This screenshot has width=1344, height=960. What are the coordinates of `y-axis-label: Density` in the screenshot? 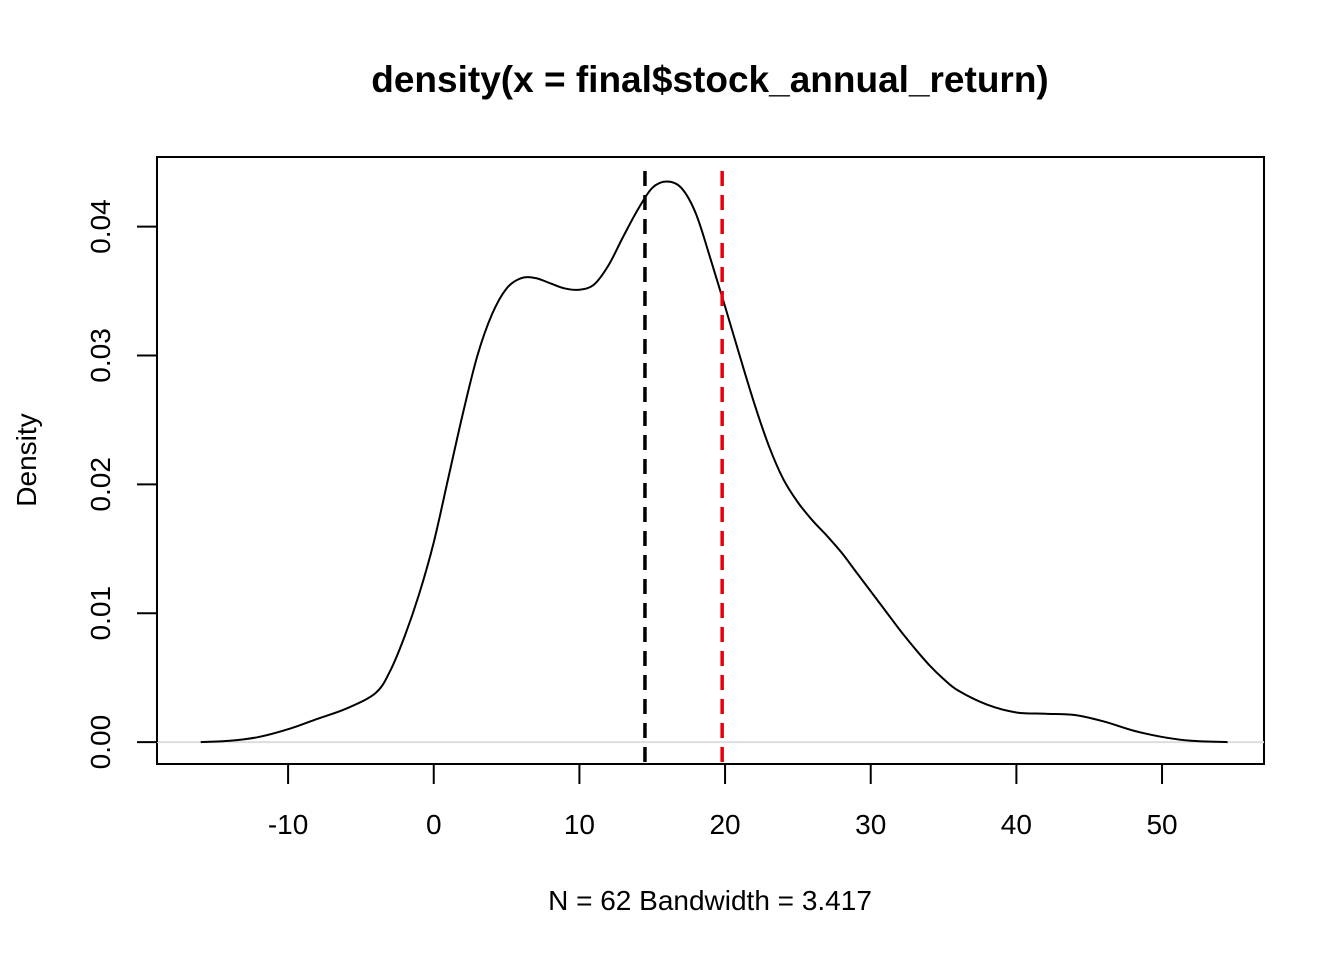 It's located at (26, 459).